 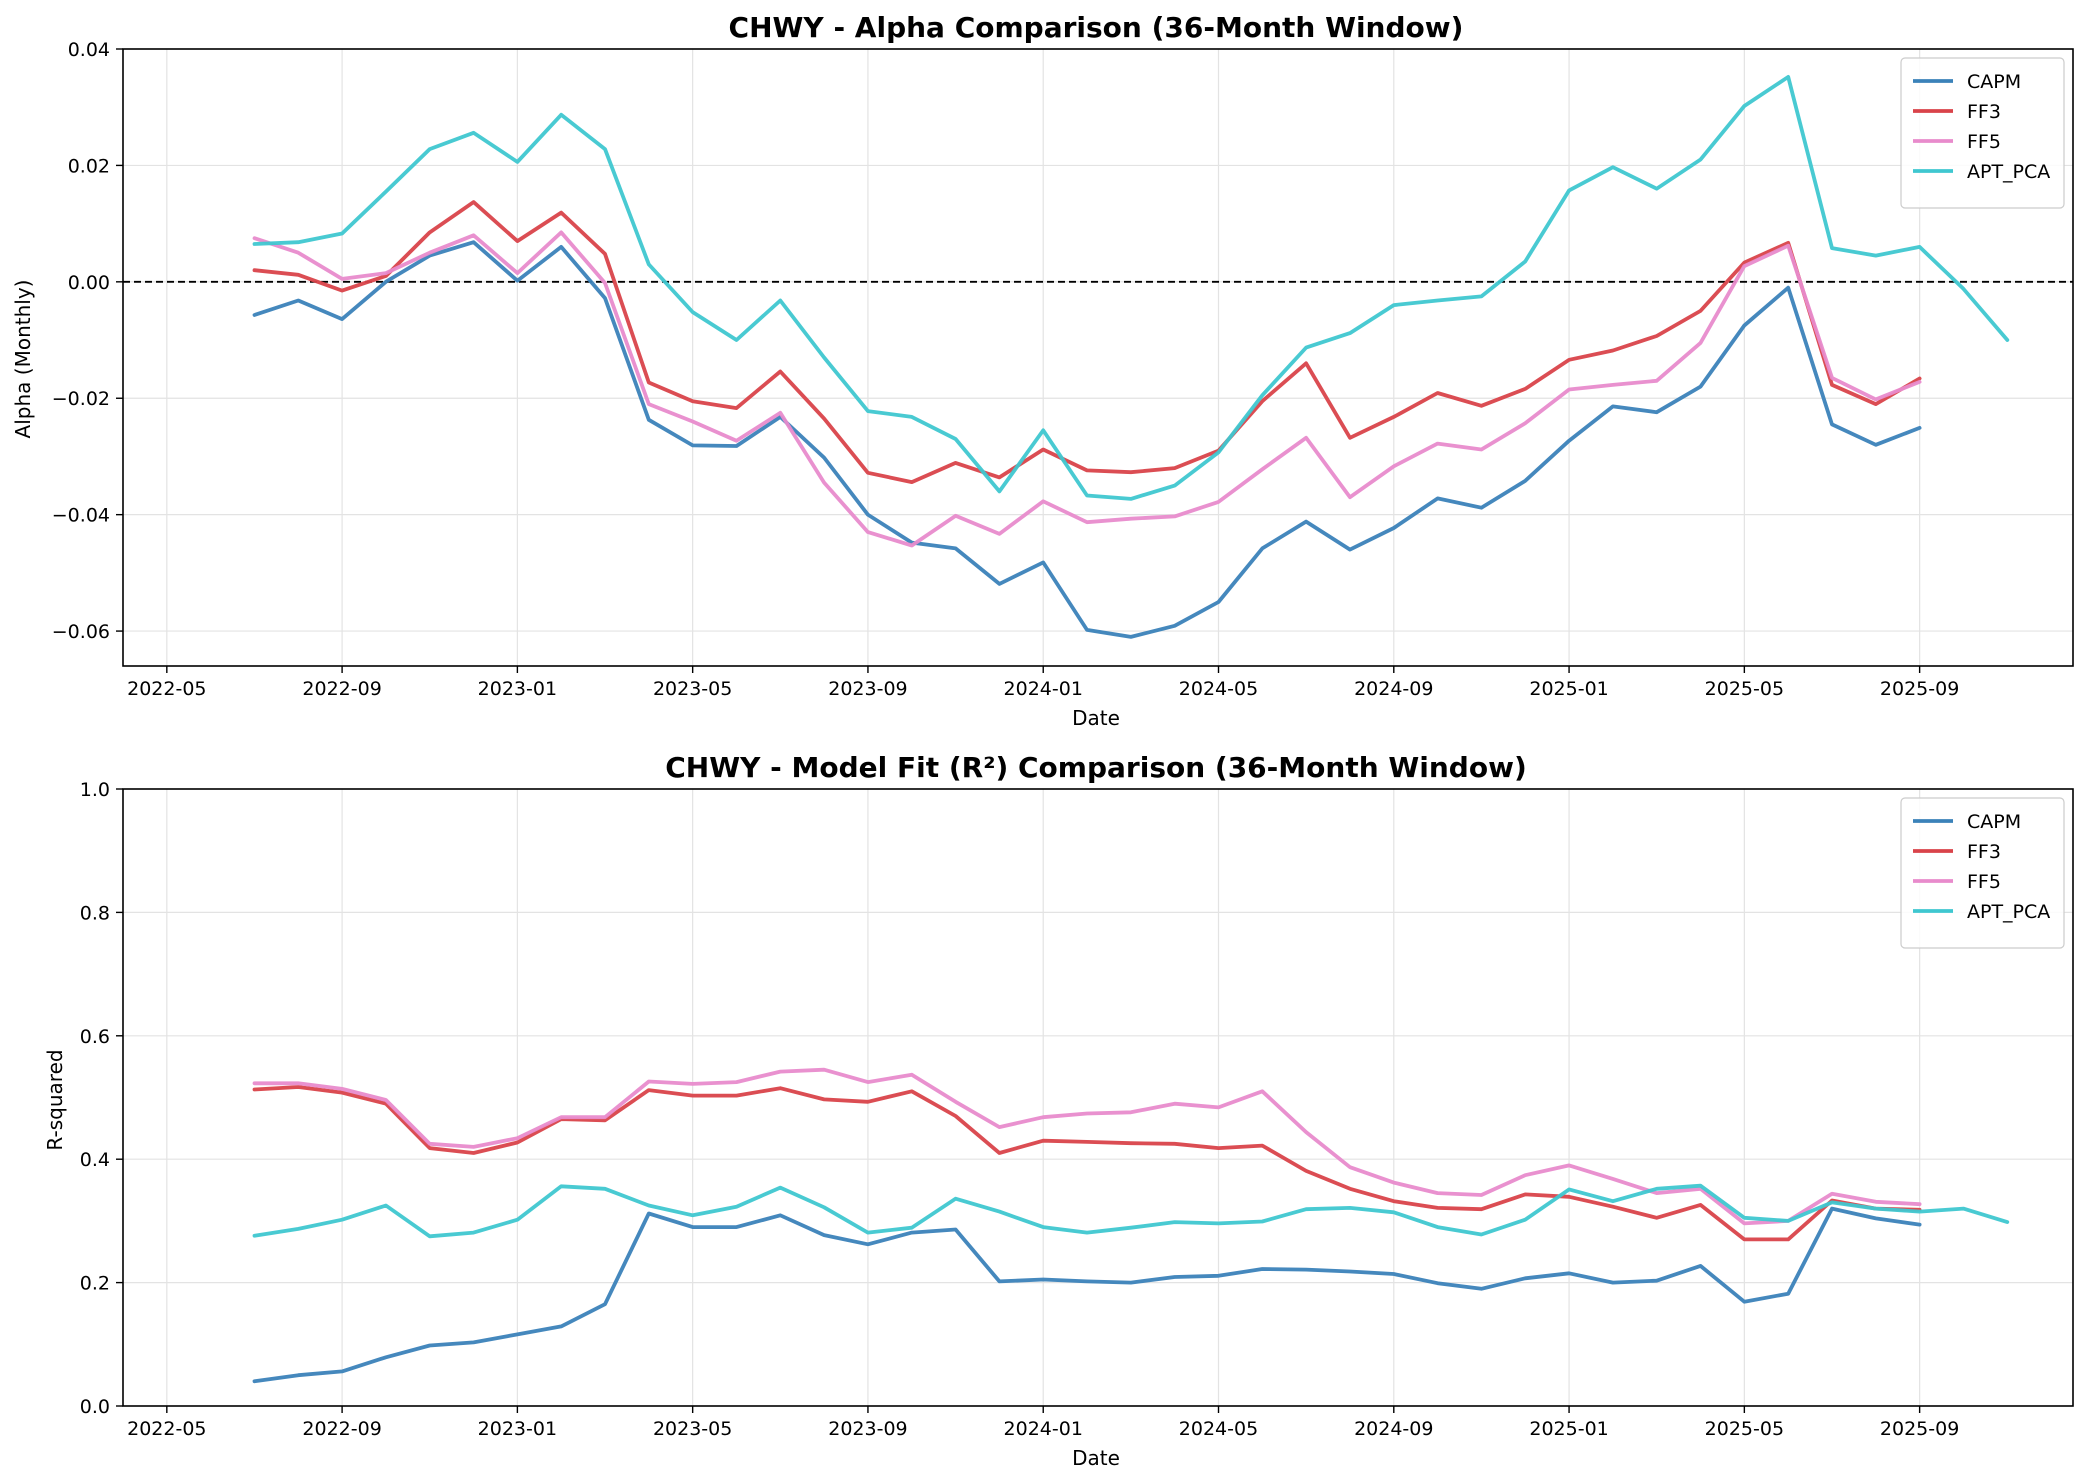 I want to click on r-squared-ytick-label-2: 0.4, so click(x=95, y=1160).